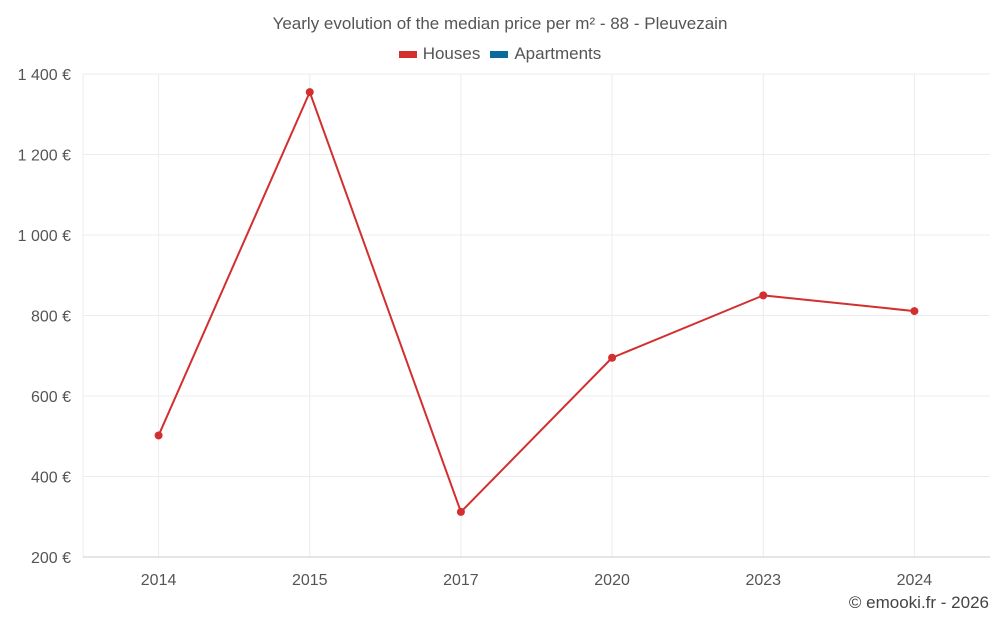 Image resolution: width=1000 pixels, height=625 pixels. What do you see at coordinates (612, 580) in the screenshot?
I see `x-tick-label: 2020` at bounding box center [612, 580].